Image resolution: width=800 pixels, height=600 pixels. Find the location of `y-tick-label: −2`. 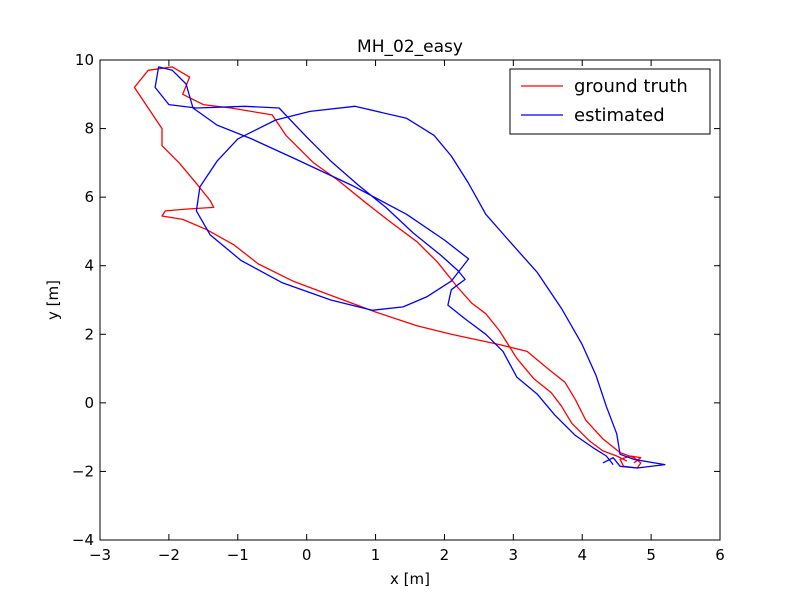

y-tick-label: −2 is located at coordinates (83, 471).